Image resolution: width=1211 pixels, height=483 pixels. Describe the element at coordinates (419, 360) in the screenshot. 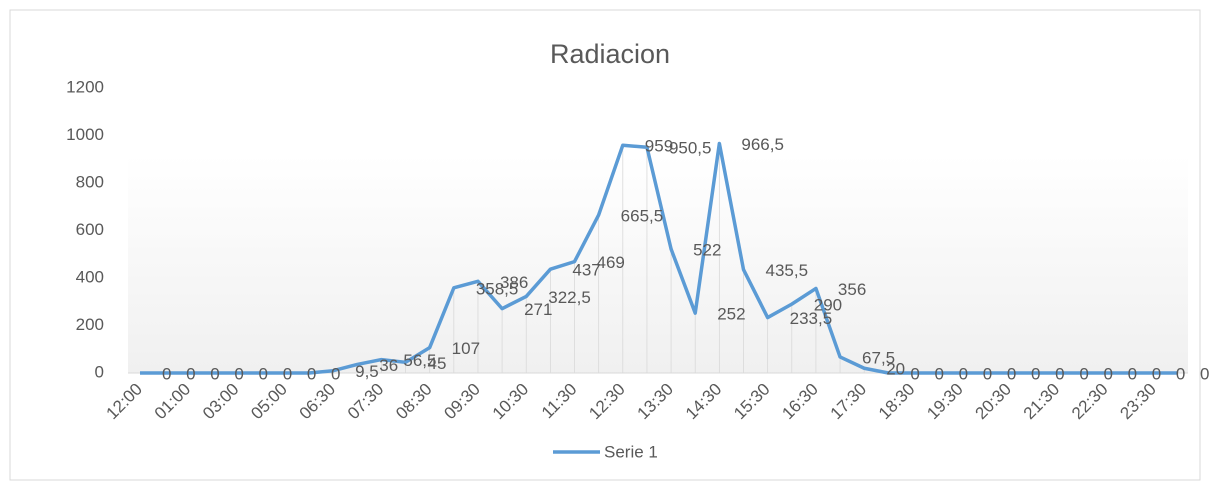

I see `data-label: 56,5` at that location.